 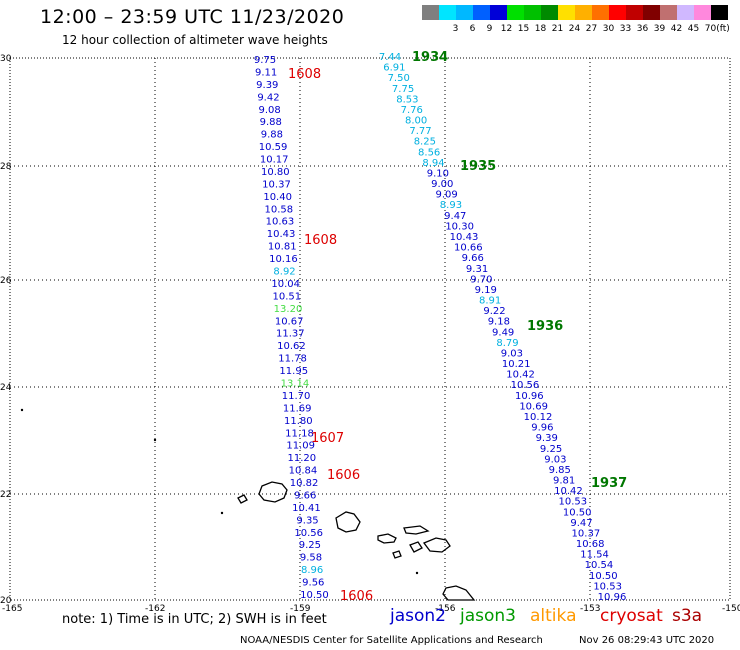 I want to click on legend-label: 27, so click(x=591, y=29).